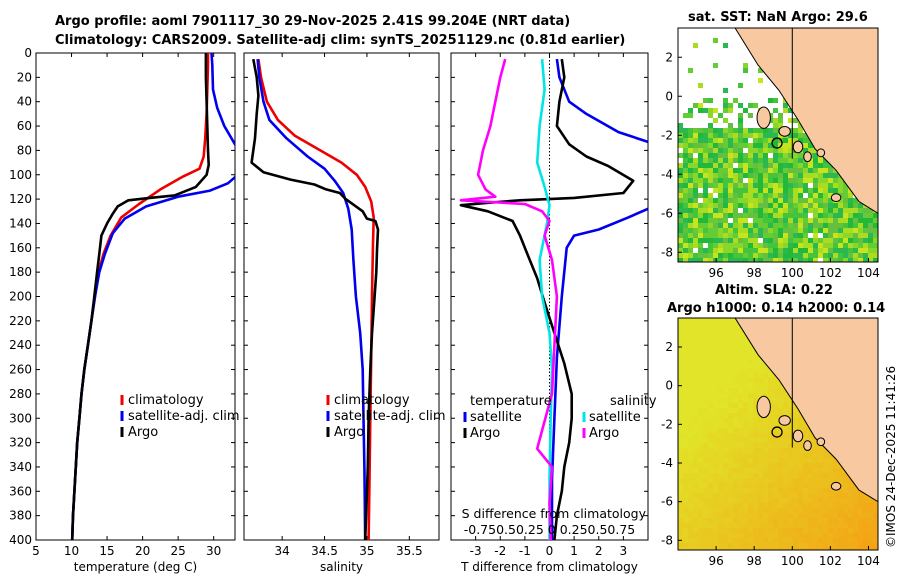  Describe the element at coordinates (667, 213) in the screenshot. I see `sst_map-ytick-label: -6` at that location.